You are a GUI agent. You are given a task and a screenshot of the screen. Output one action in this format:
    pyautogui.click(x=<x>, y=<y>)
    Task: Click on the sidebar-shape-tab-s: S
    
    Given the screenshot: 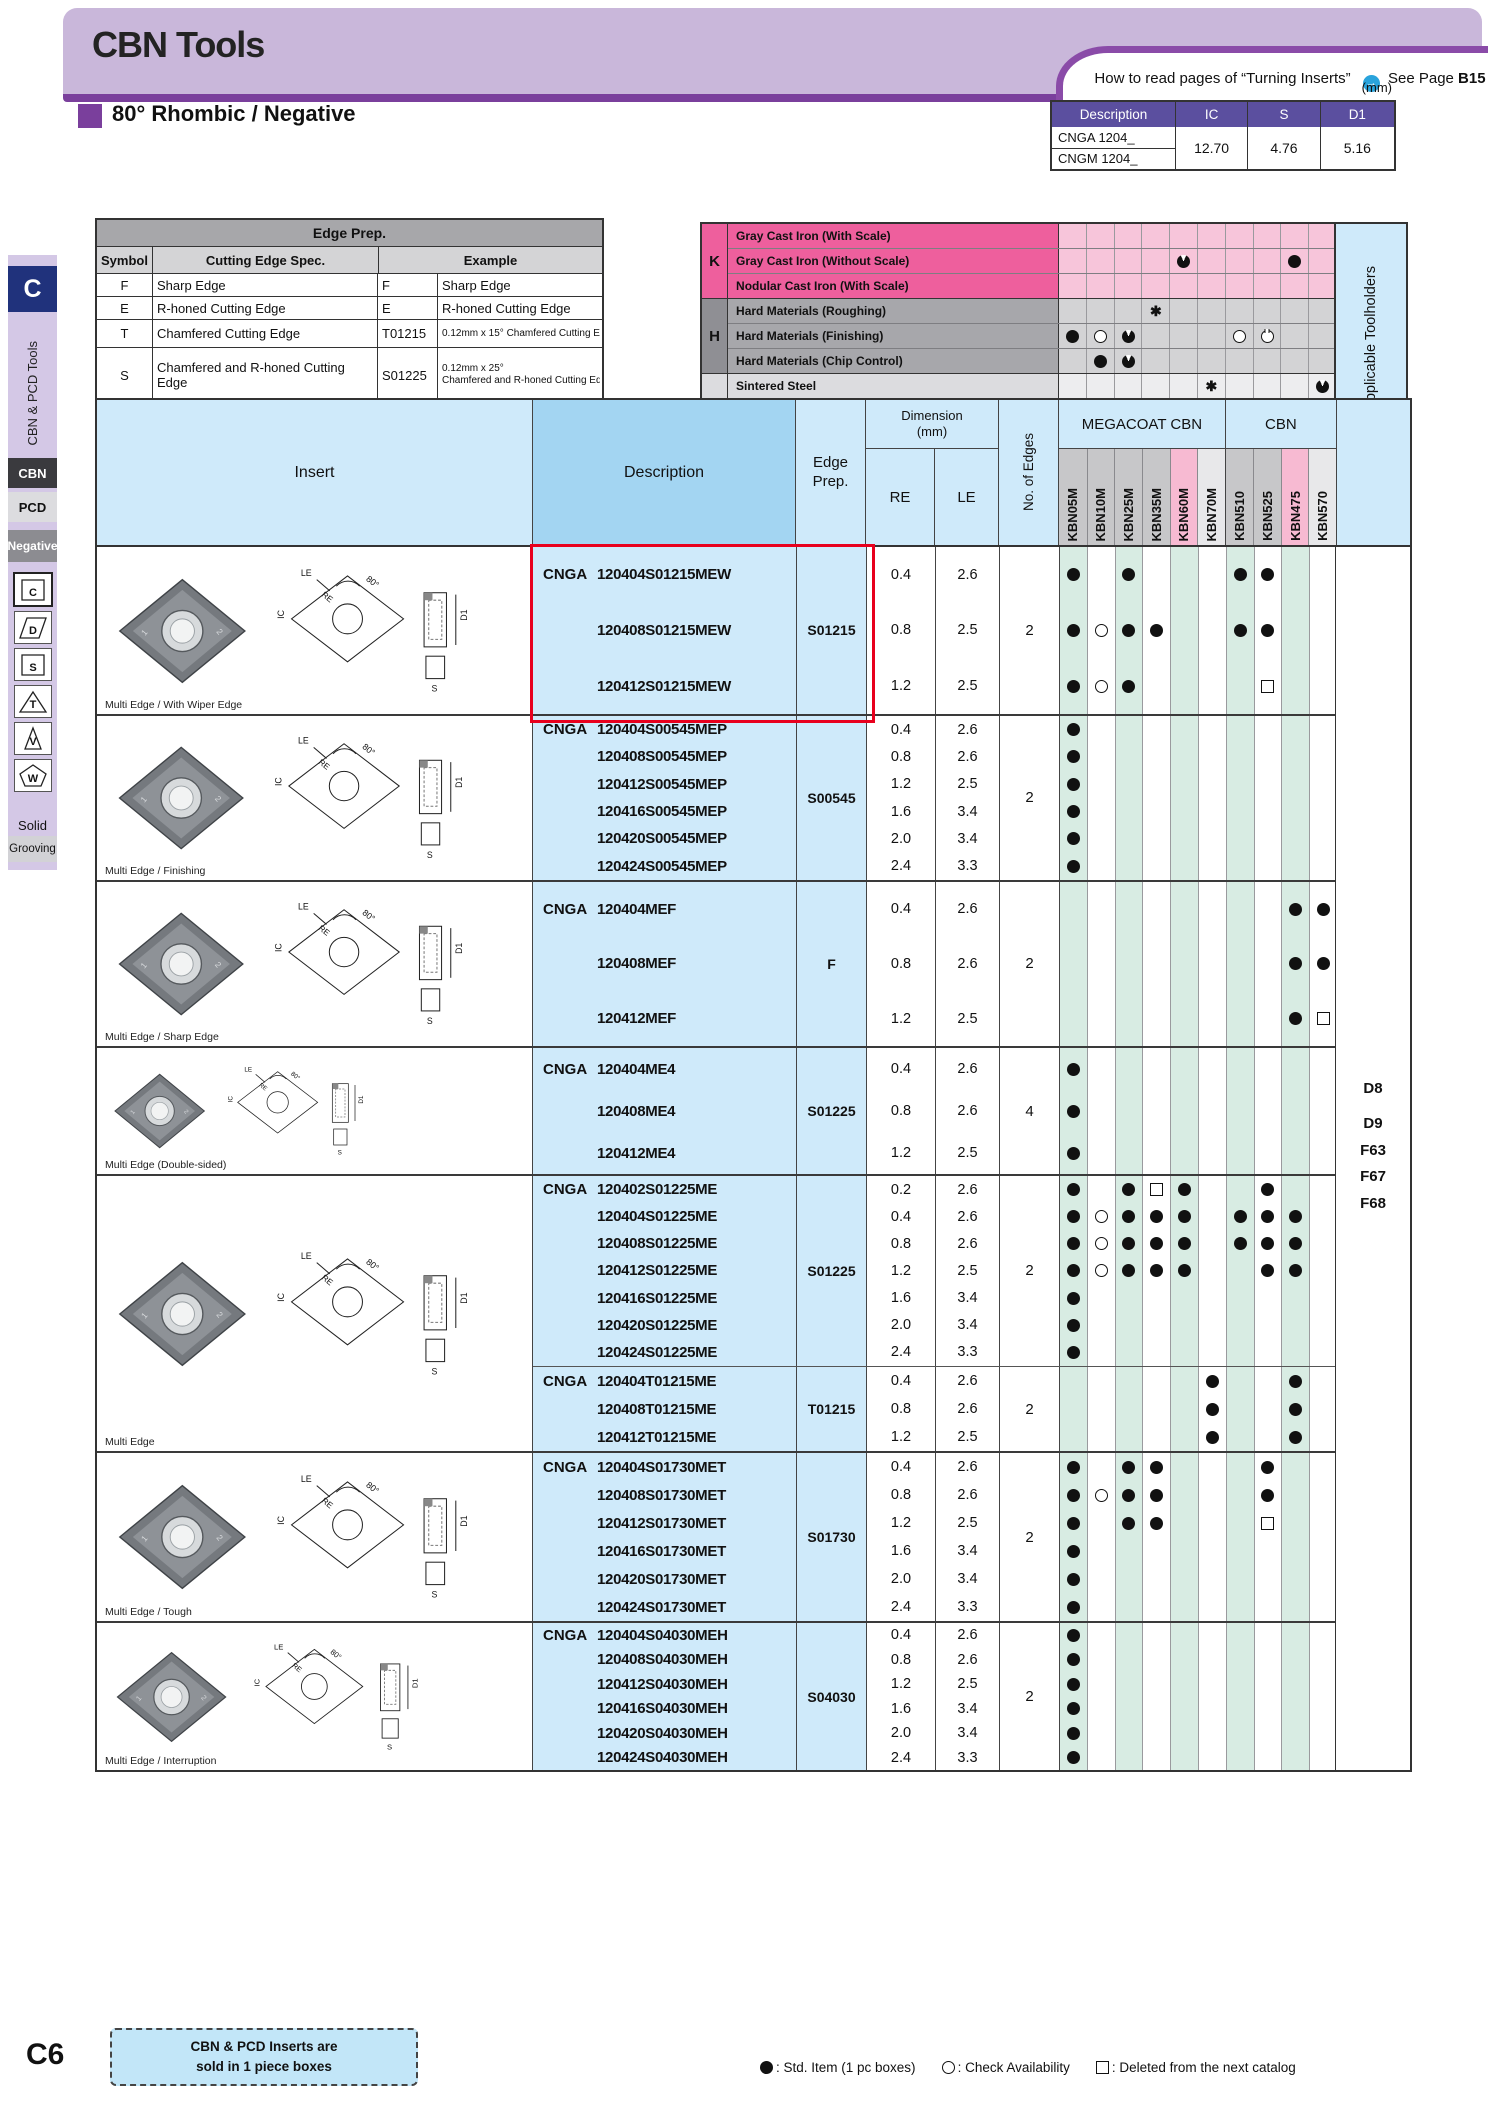 What is the action you would take?
    pyautogui.click(x=32, y=664)
    